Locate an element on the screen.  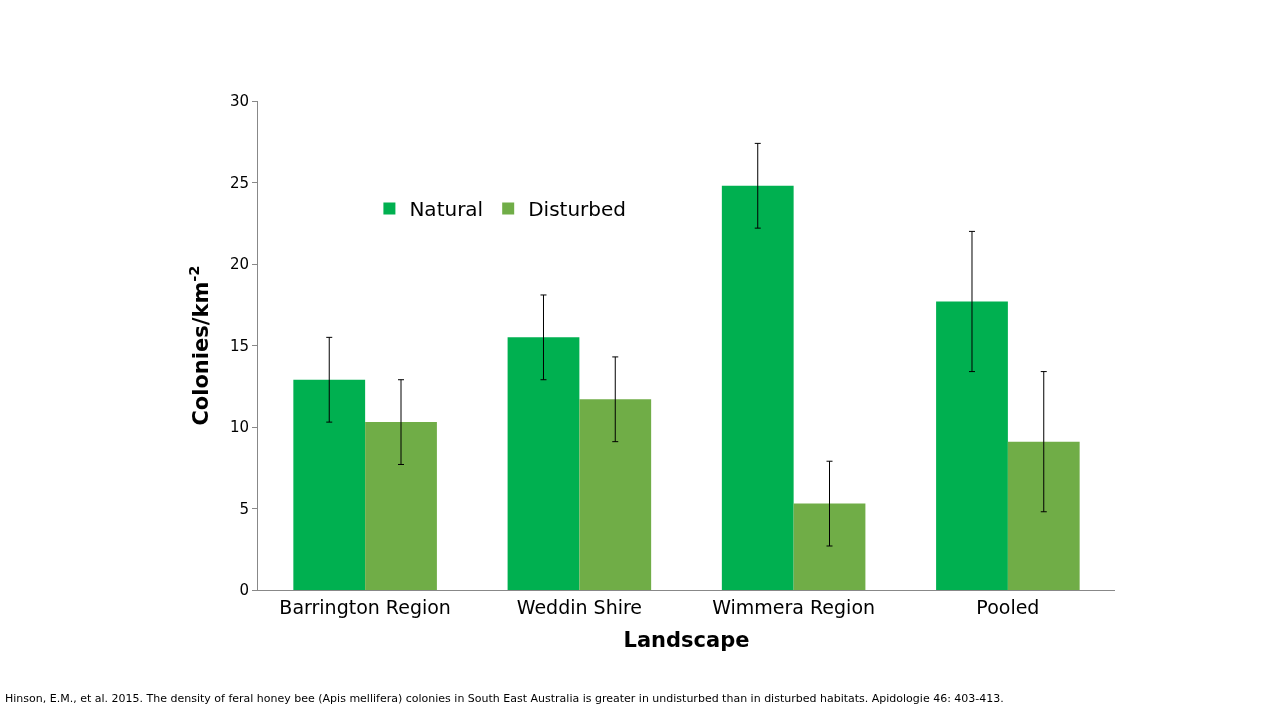
x-tick-label: Weddin Shire is located at coordinates (579, 606).